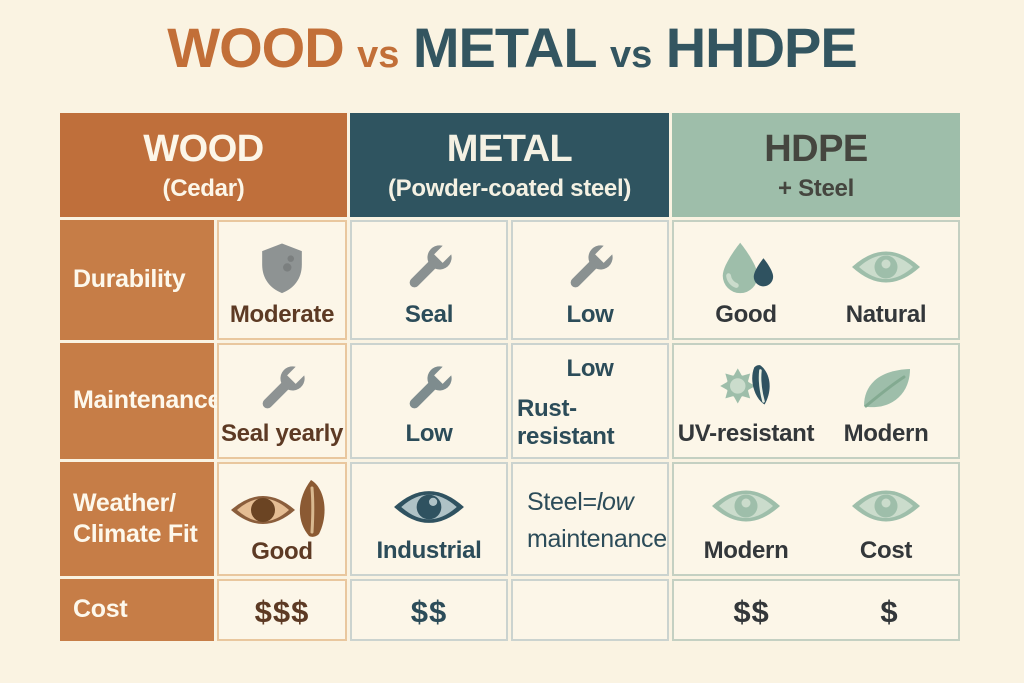 This screenshot has height=683, width=1024. I want to click on cell-cost-metal-1: $$, so click(429, 610).